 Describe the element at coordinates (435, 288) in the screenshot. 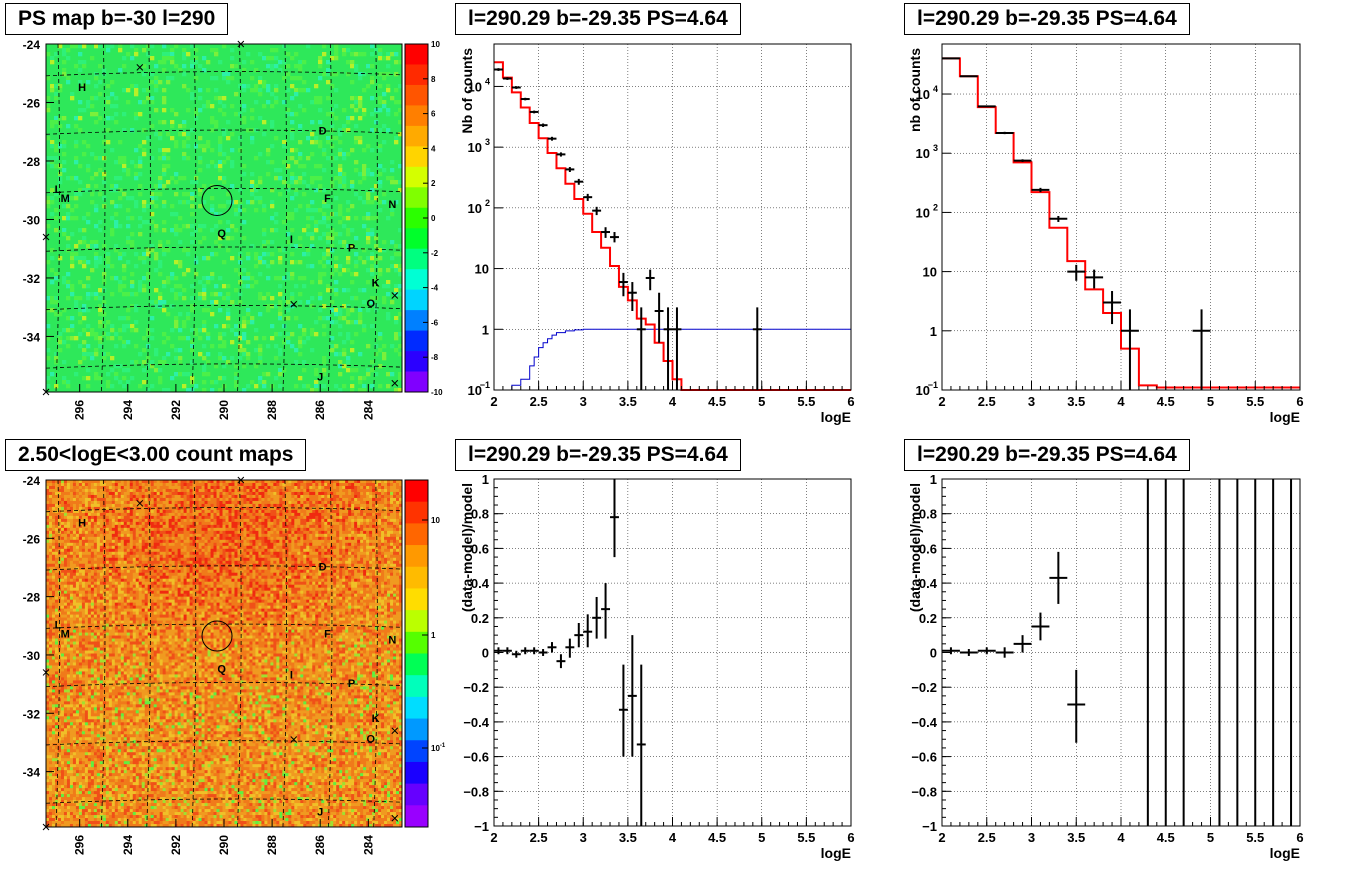

I see `map1-colorbar-label: -4` at that location.